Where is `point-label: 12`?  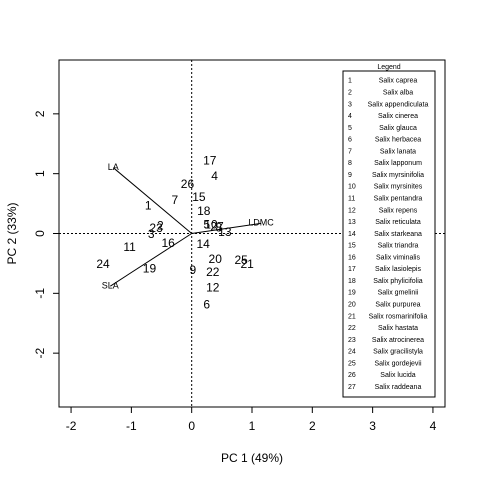
point-label: 12 is located at coordinates (213, 288).